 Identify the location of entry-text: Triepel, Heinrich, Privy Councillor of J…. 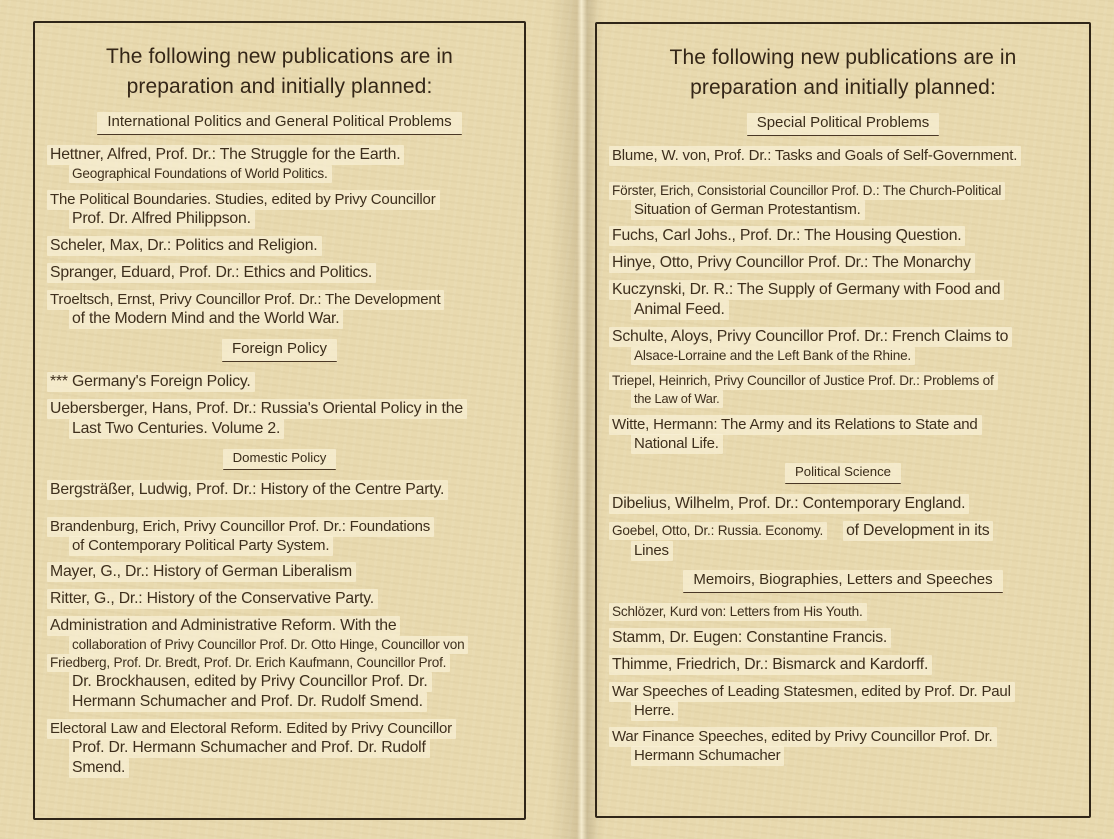
(803, 381).